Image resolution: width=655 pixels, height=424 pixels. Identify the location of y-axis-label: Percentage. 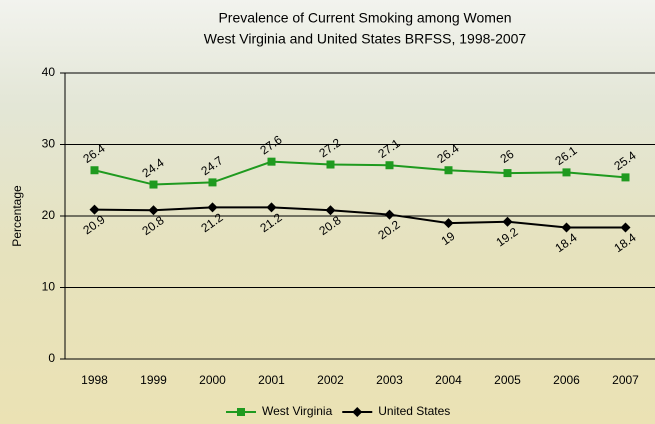
(17, 216).